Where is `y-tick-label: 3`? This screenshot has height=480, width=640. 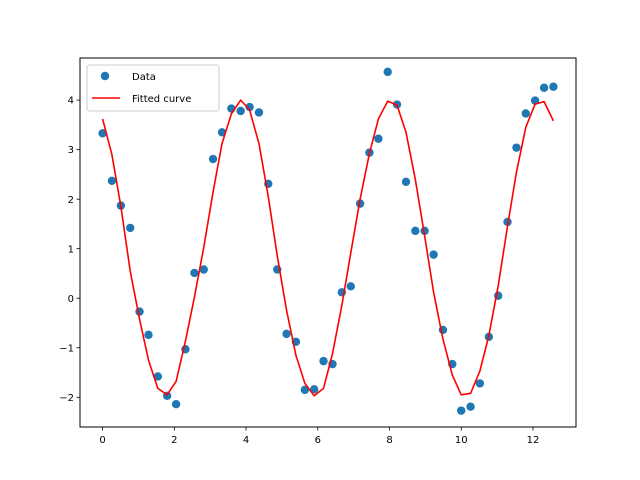
y-tick-label: 3 is located at coordinates (71, 150).